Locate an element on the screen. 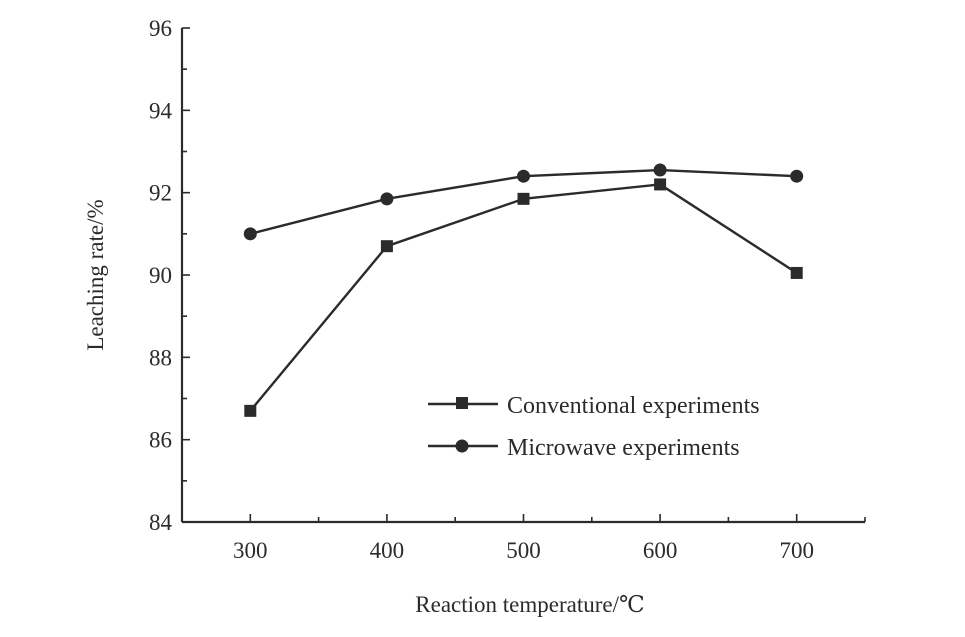  y-tick-label: 94 is located at coordinates (161, 110).